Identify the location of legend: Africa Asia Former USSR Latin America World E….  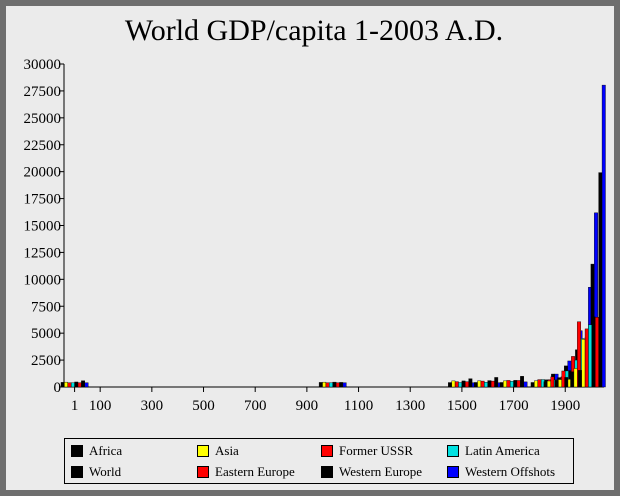
(319, 461).